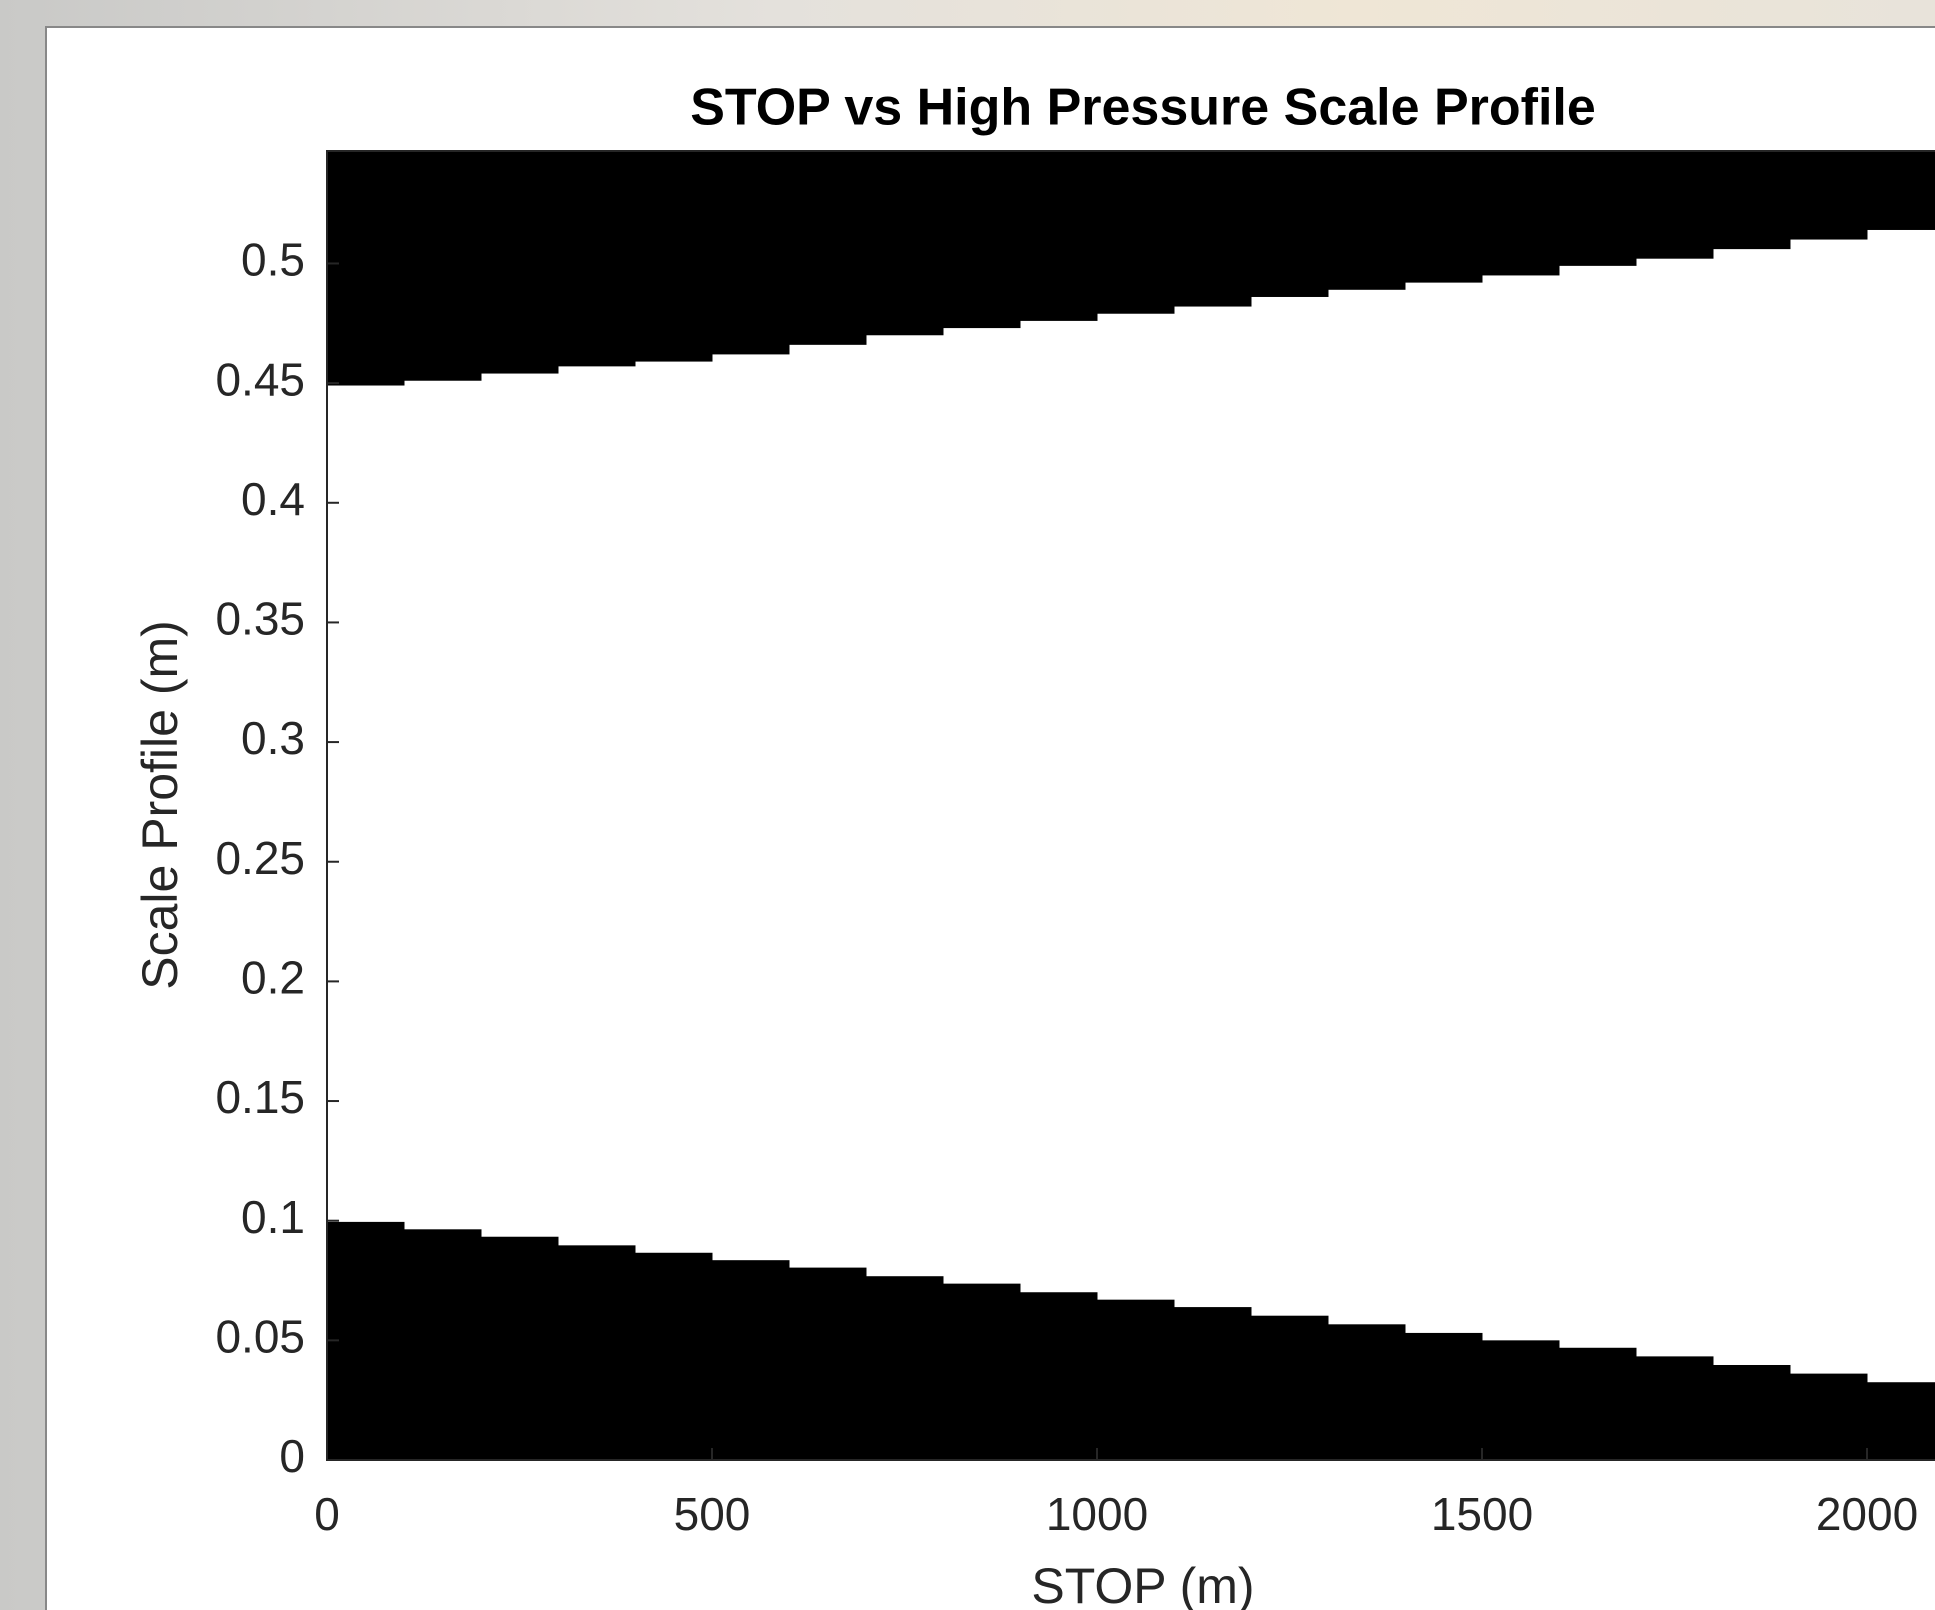  I want to click on x-tick-label: 0, so click(327, 1514).